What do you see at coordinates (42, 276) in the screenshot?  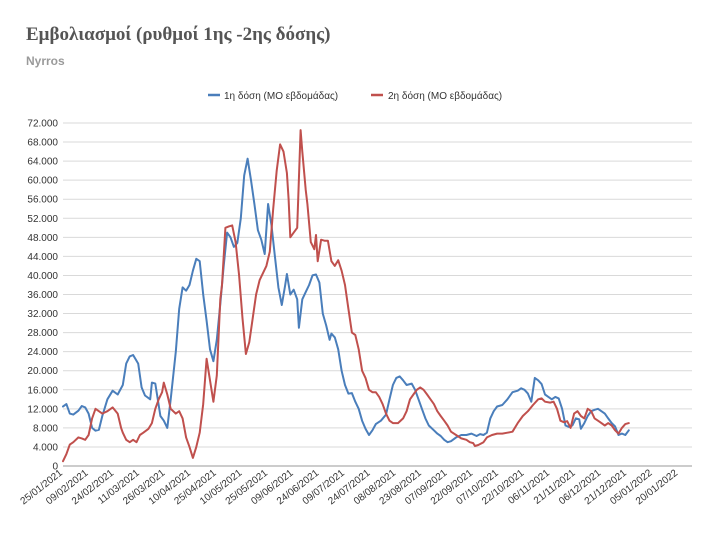 I see `y-tick-label: 40.000` at bounding box center [42, 276].